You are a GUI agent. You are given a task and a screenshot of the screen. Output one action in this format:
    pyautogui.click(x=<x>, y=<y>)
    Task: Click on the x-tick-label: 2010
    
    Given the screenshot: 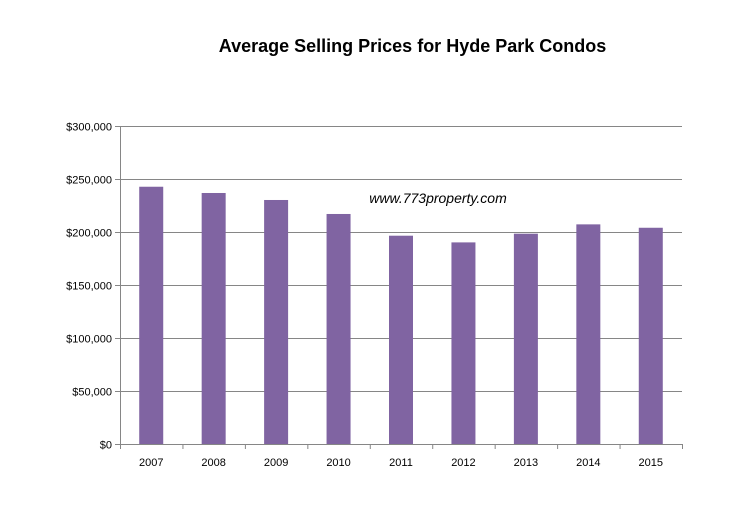 What is the action you would take?
    pyautogui.click(x=338, y=463)
    